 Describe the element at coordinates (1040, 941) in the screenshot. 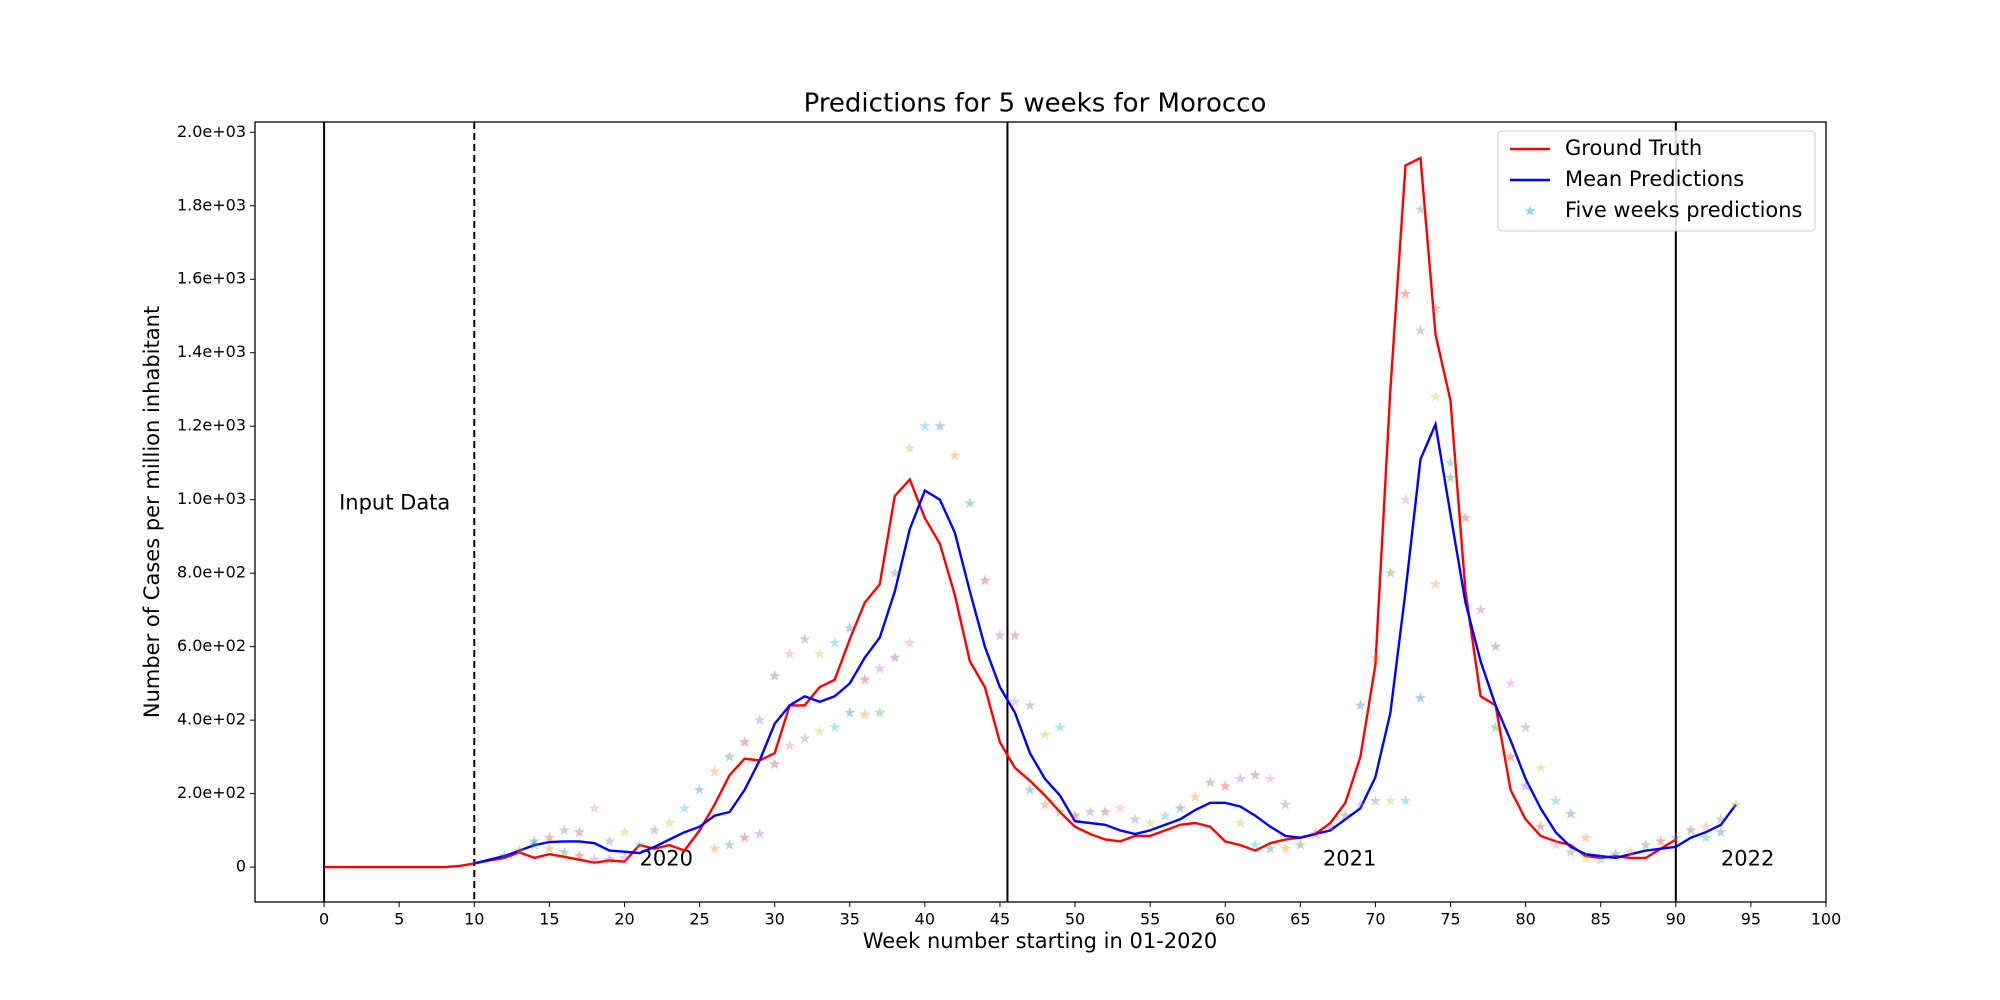

I see `x-axis-label: Week number starting in 01-2020` at that location.